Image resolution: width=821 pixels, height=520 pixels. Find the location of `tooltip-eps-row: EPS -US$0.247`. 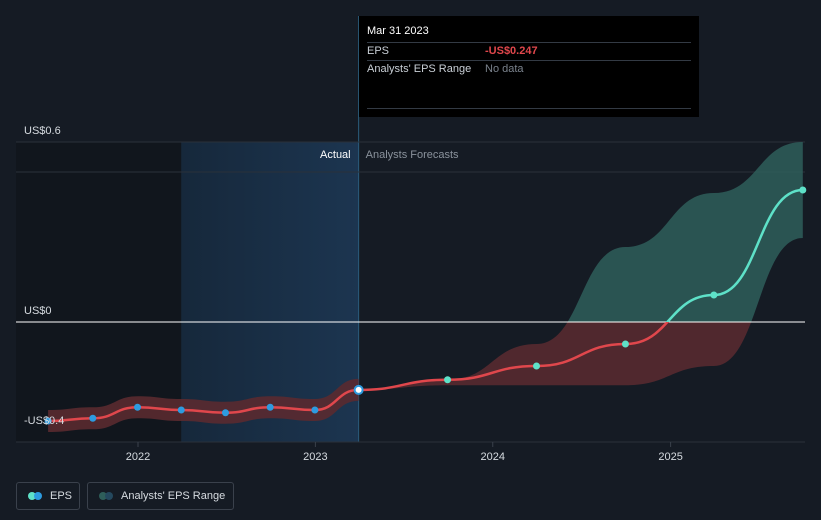

tooltip-eps-row: EPS -US$0.247 is located at coordinates (529, 52).